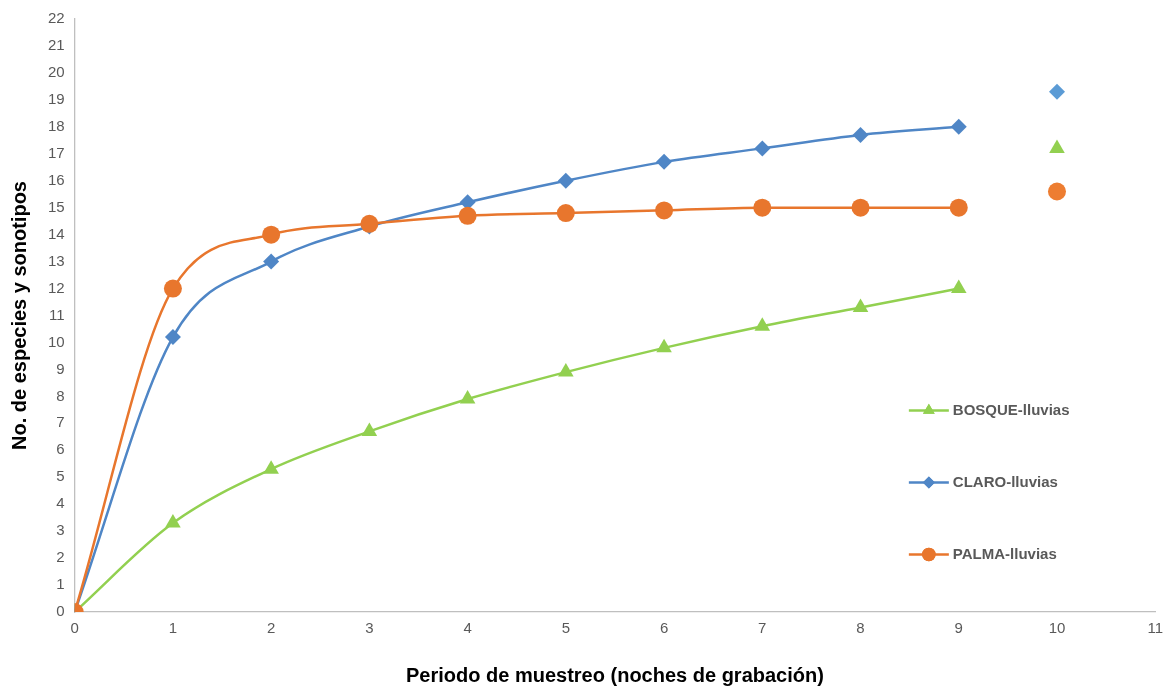 The image size is (1171, 698). Describe the element at coordinates (60, 449) in the screenshot. I see `y-tick-label: 6` at that location.